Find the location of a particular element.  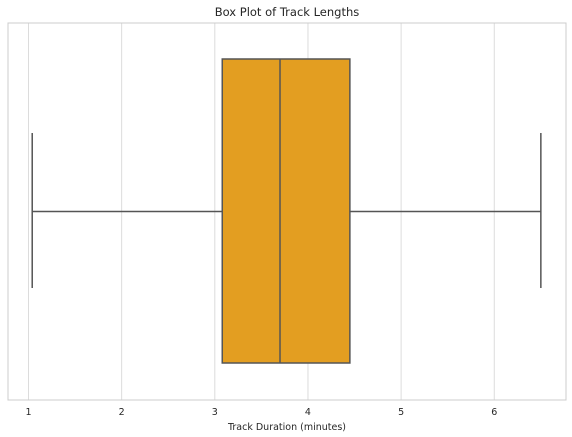

x-tick-label-3: 3 is located at coordinates (215, 412).